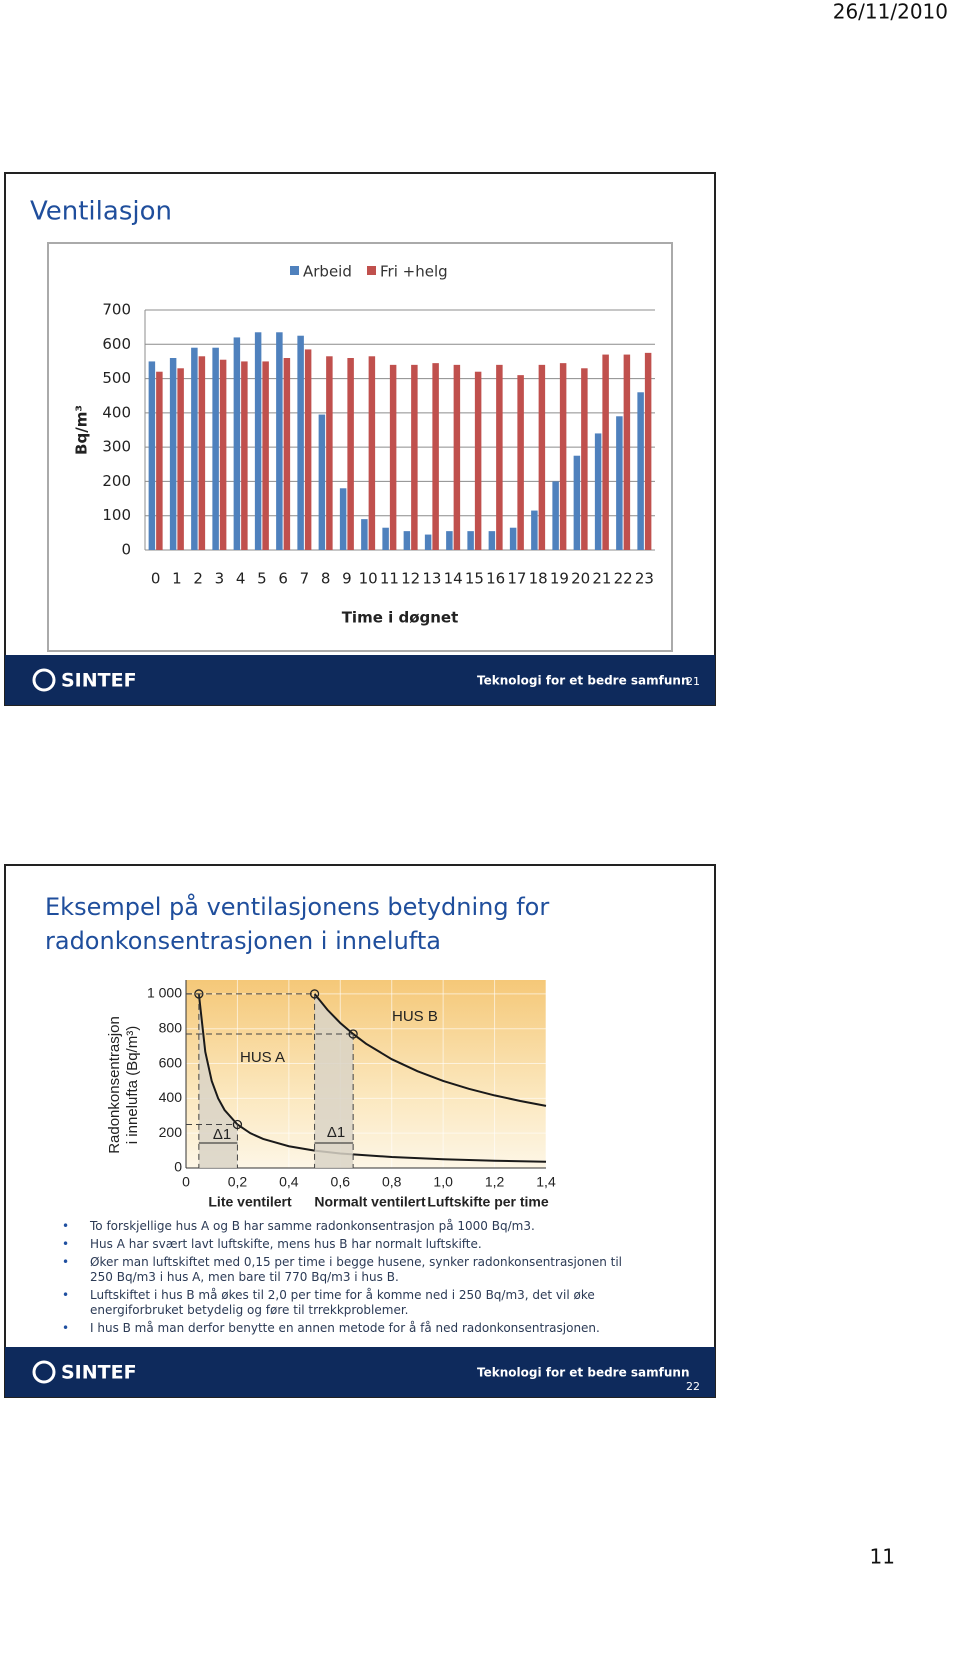 Image resolution: width=960 pixels, height=1676 pixels. I want to click on legend-label: Arbeid, so click(327, 272).